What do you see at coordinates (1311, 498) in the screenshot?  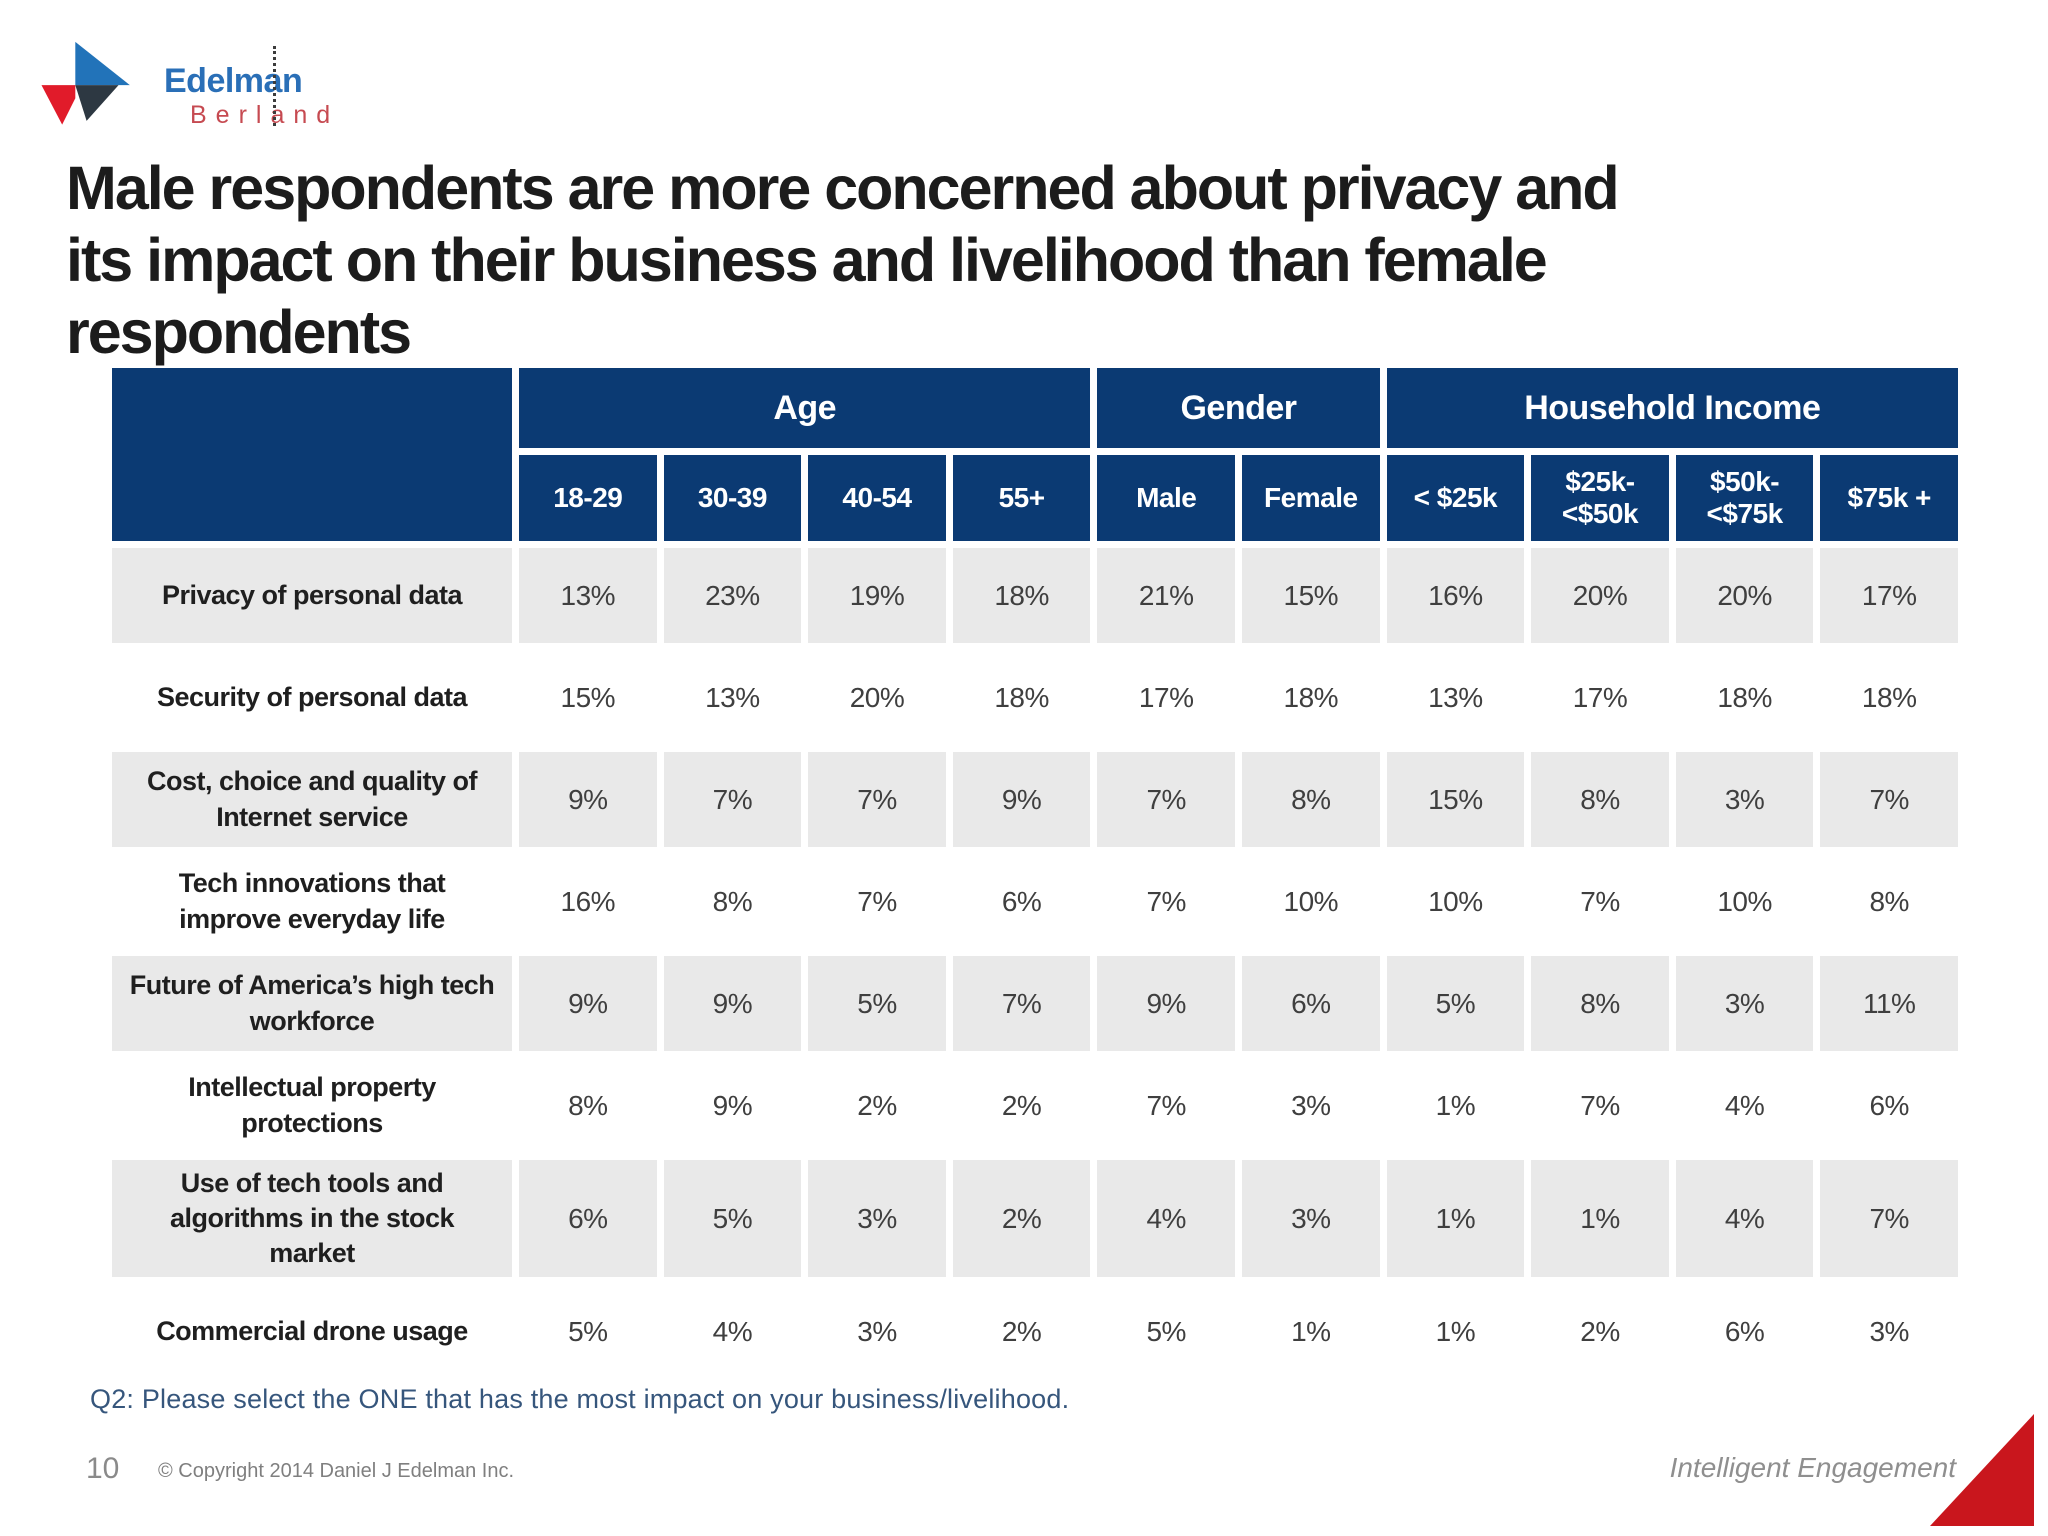 I see `column-header: Female` at bounding box center [1311, 498].